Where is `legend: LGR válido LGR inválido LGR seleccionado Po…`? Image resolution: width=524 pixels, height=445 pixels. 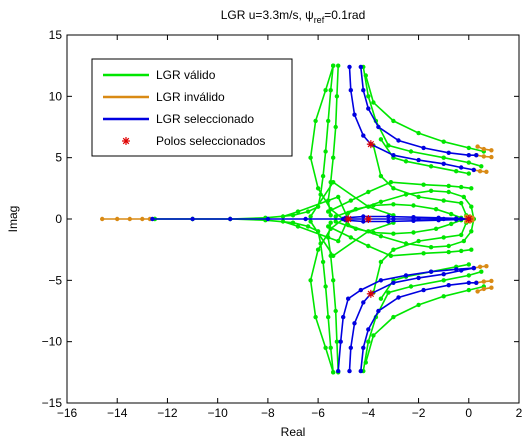 legend: LGR válido LGR inválido LGR seleccionado Po… is located at coordinates (192, 107).